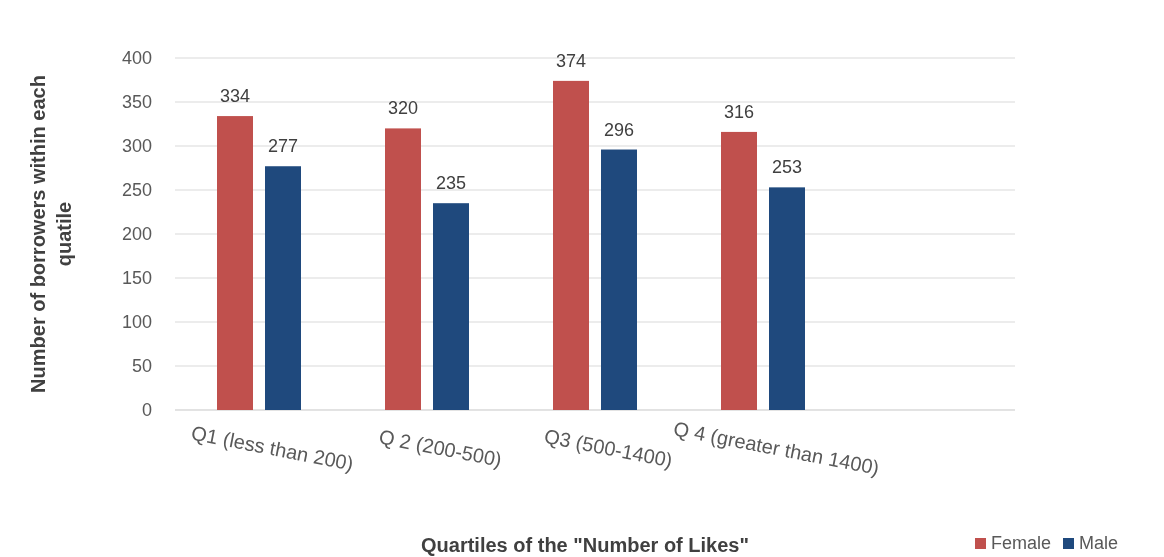 The image size is (1164, 557). What do you see at coordinates (146, 410) in the screenshot?
I see `y-tick-label: 0` at bounding box center [146, 410].